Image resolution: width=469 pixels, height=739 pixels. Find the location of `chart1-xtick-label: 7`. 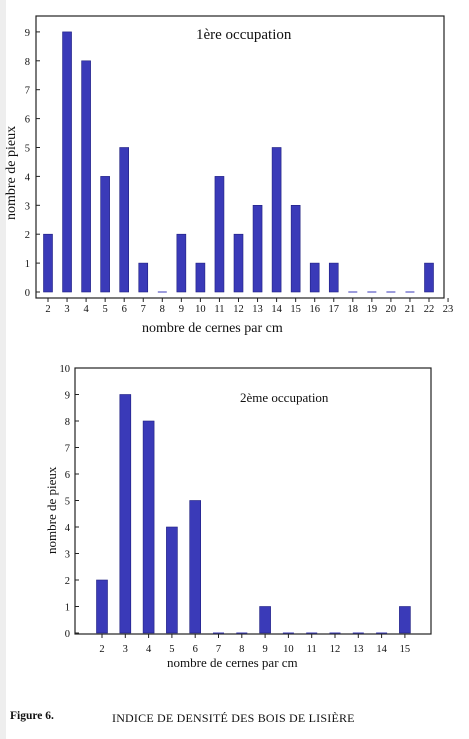

chart1-xtick-label: 7 is located at coordinates (143, 309).